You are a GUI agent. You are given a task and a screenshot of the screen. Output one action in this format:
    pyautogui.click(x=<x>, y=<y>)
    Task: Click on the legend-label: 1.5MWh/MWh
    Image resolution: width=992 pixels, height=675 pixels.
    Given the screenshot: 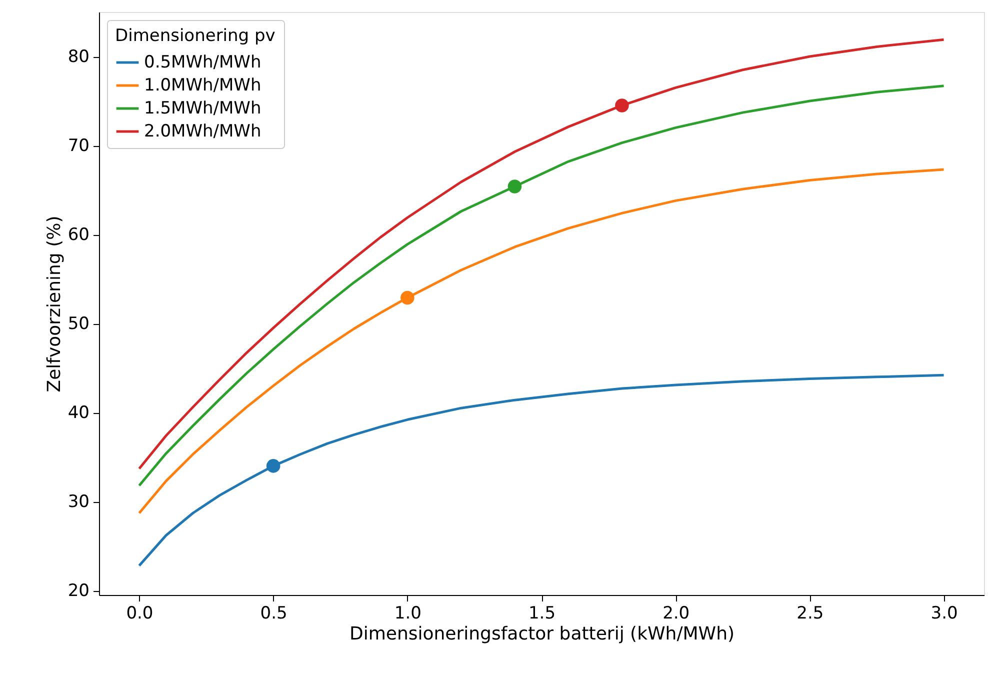 What is the action you would take?
    pyautogui.click(x=203, y=108)
    